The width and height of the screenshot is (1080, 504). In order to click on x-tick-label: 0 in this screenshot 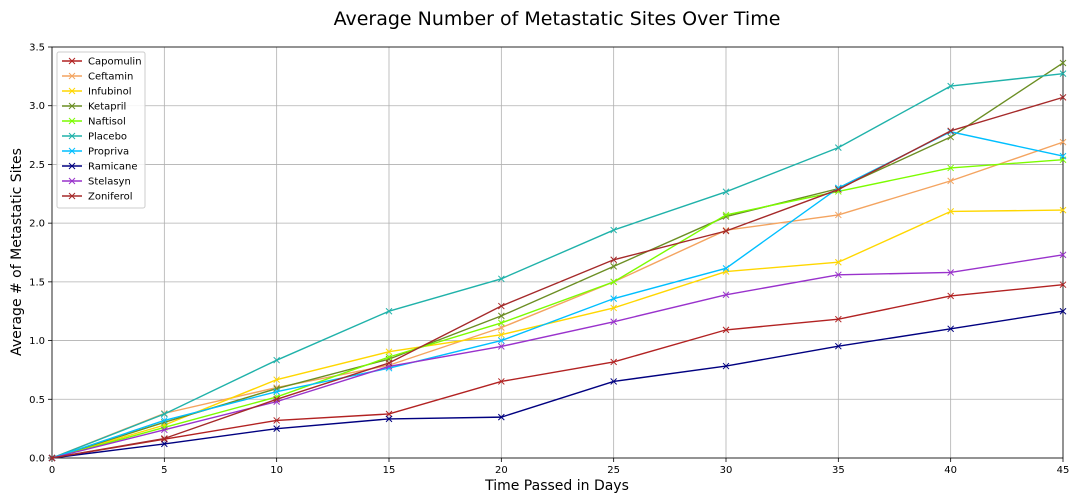, I will do `click(52, 470)`.